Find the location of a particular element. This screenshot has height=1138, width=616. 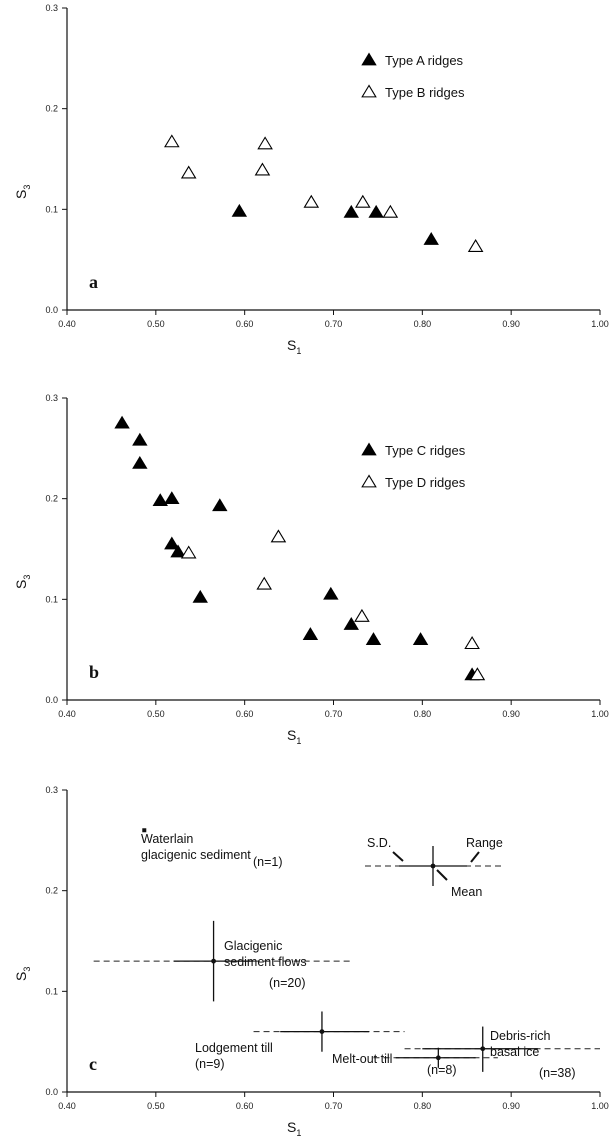

key-mean-label: Mean is located at coordinates (466, 892).